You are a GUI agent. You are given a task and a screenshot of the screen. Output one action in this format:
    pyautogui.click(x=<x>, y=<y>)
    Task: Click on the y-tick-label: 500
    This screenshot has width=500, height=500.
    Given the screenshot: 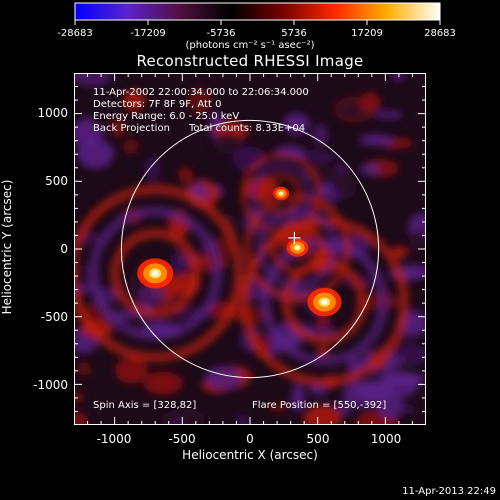 What is the action you would take?
    pyautogui.click(x=56, y=181)
    